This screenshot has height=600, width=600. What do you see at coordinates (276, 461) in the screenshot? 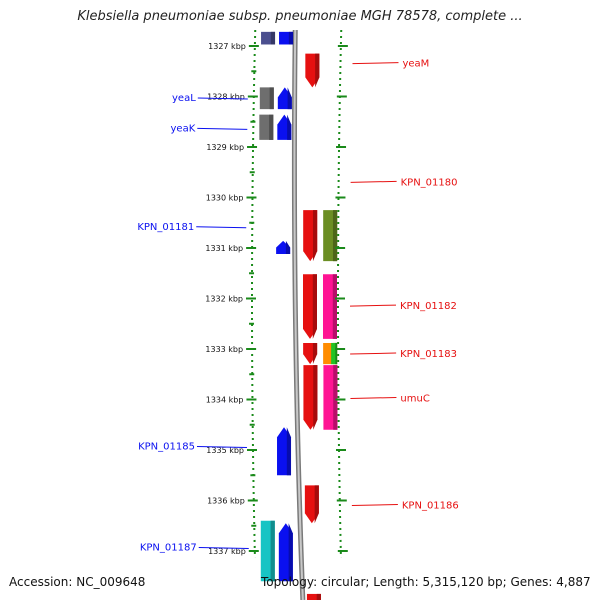
I see `tick: 1335 kbp` at bounding box center [276, 461].